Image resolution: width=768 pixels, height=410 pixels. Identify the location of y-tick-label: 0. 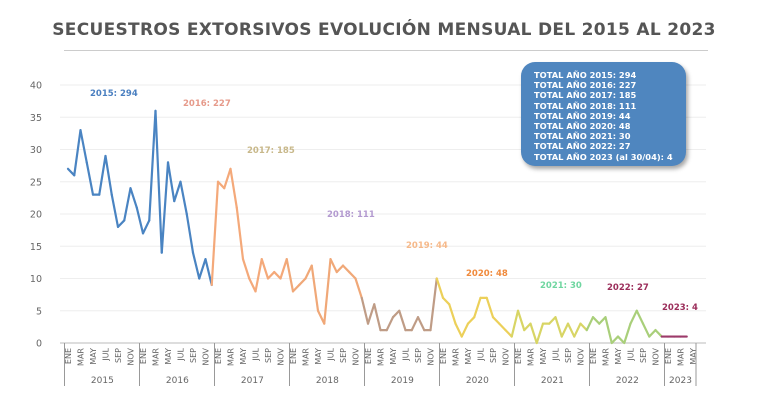
(39, 344).